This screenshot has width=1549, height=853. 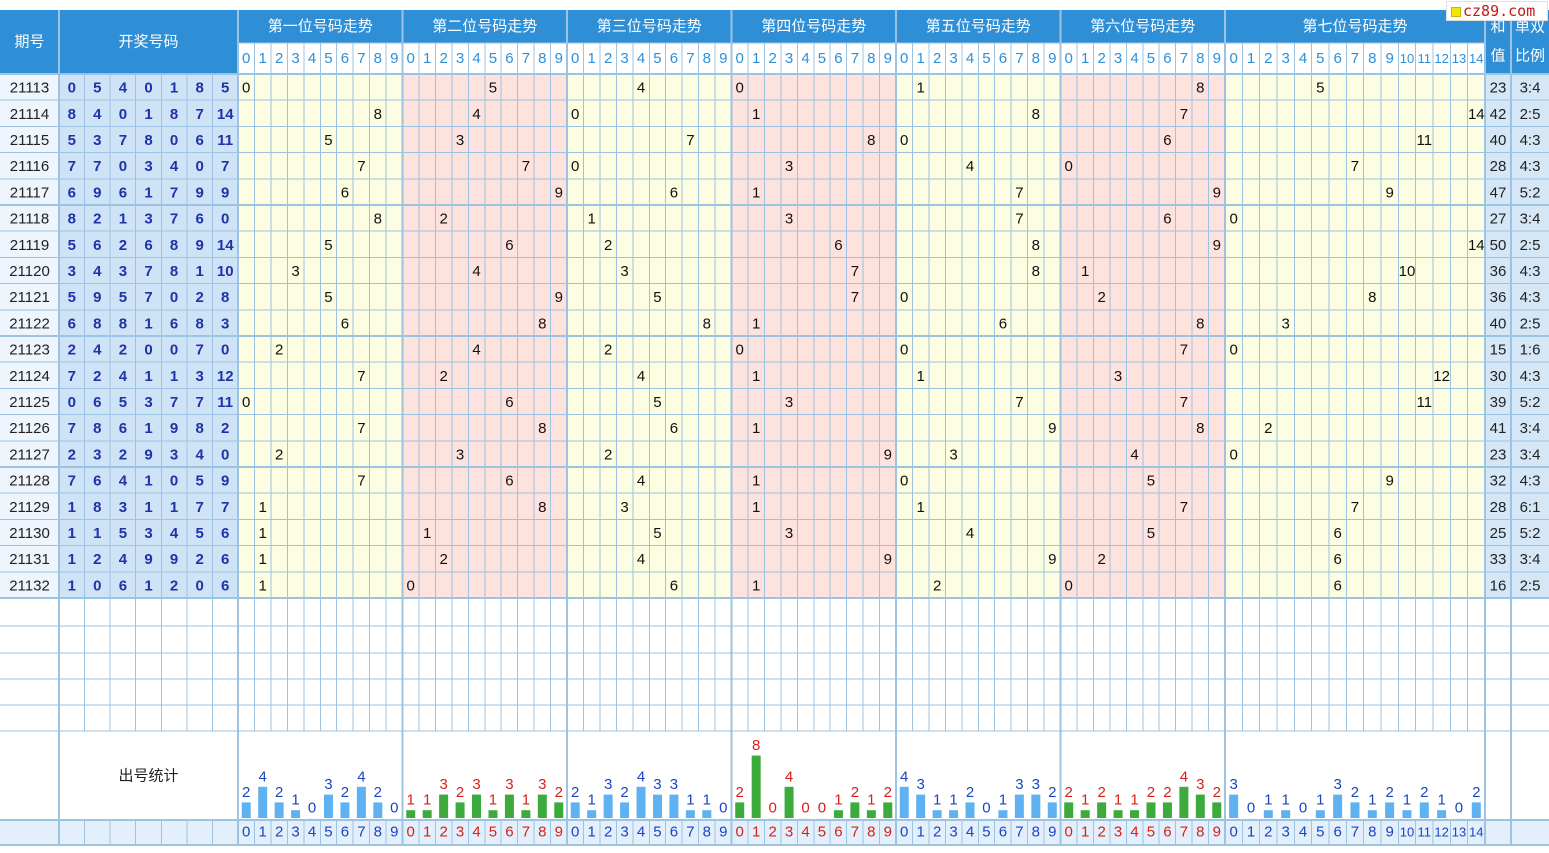 What do you see at coordinates (674, 832) in the screenshot?
I see `axis-digit: 6` at bounding box center [674, 832].